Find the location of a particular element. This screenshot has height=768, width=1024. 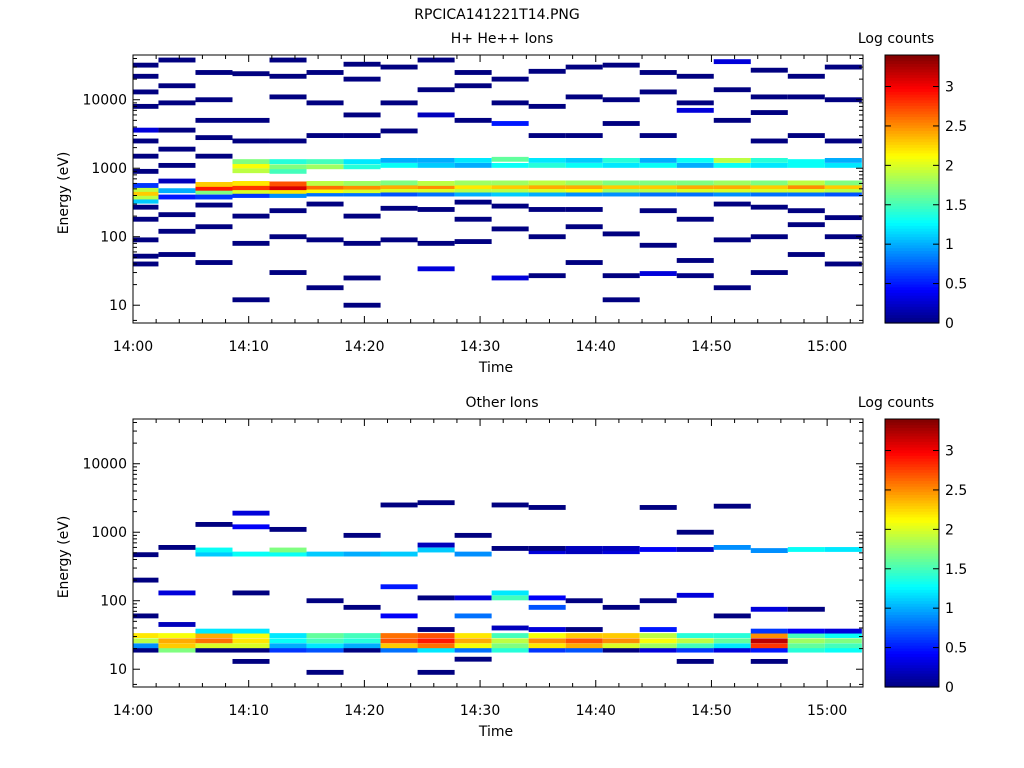

y-axis-label: Energy (eV) is located at coordinates (64, 557).